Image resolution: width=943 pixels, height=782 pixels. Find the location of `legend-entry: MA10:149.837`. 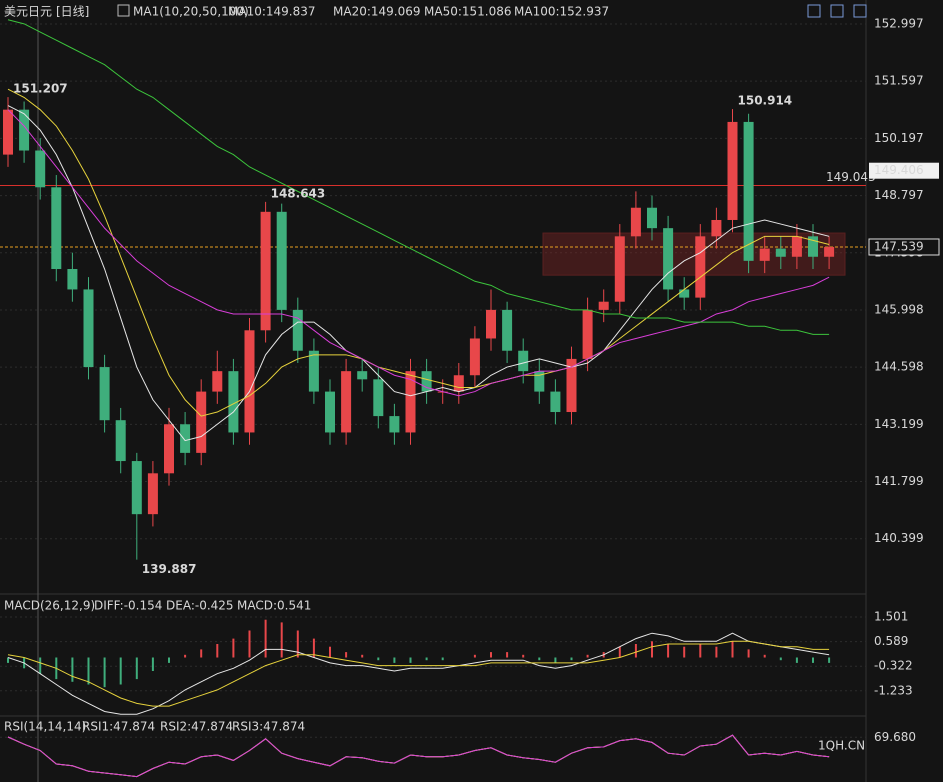

legend-entry: MA10:149.837 is located at coordinates (272, 12).